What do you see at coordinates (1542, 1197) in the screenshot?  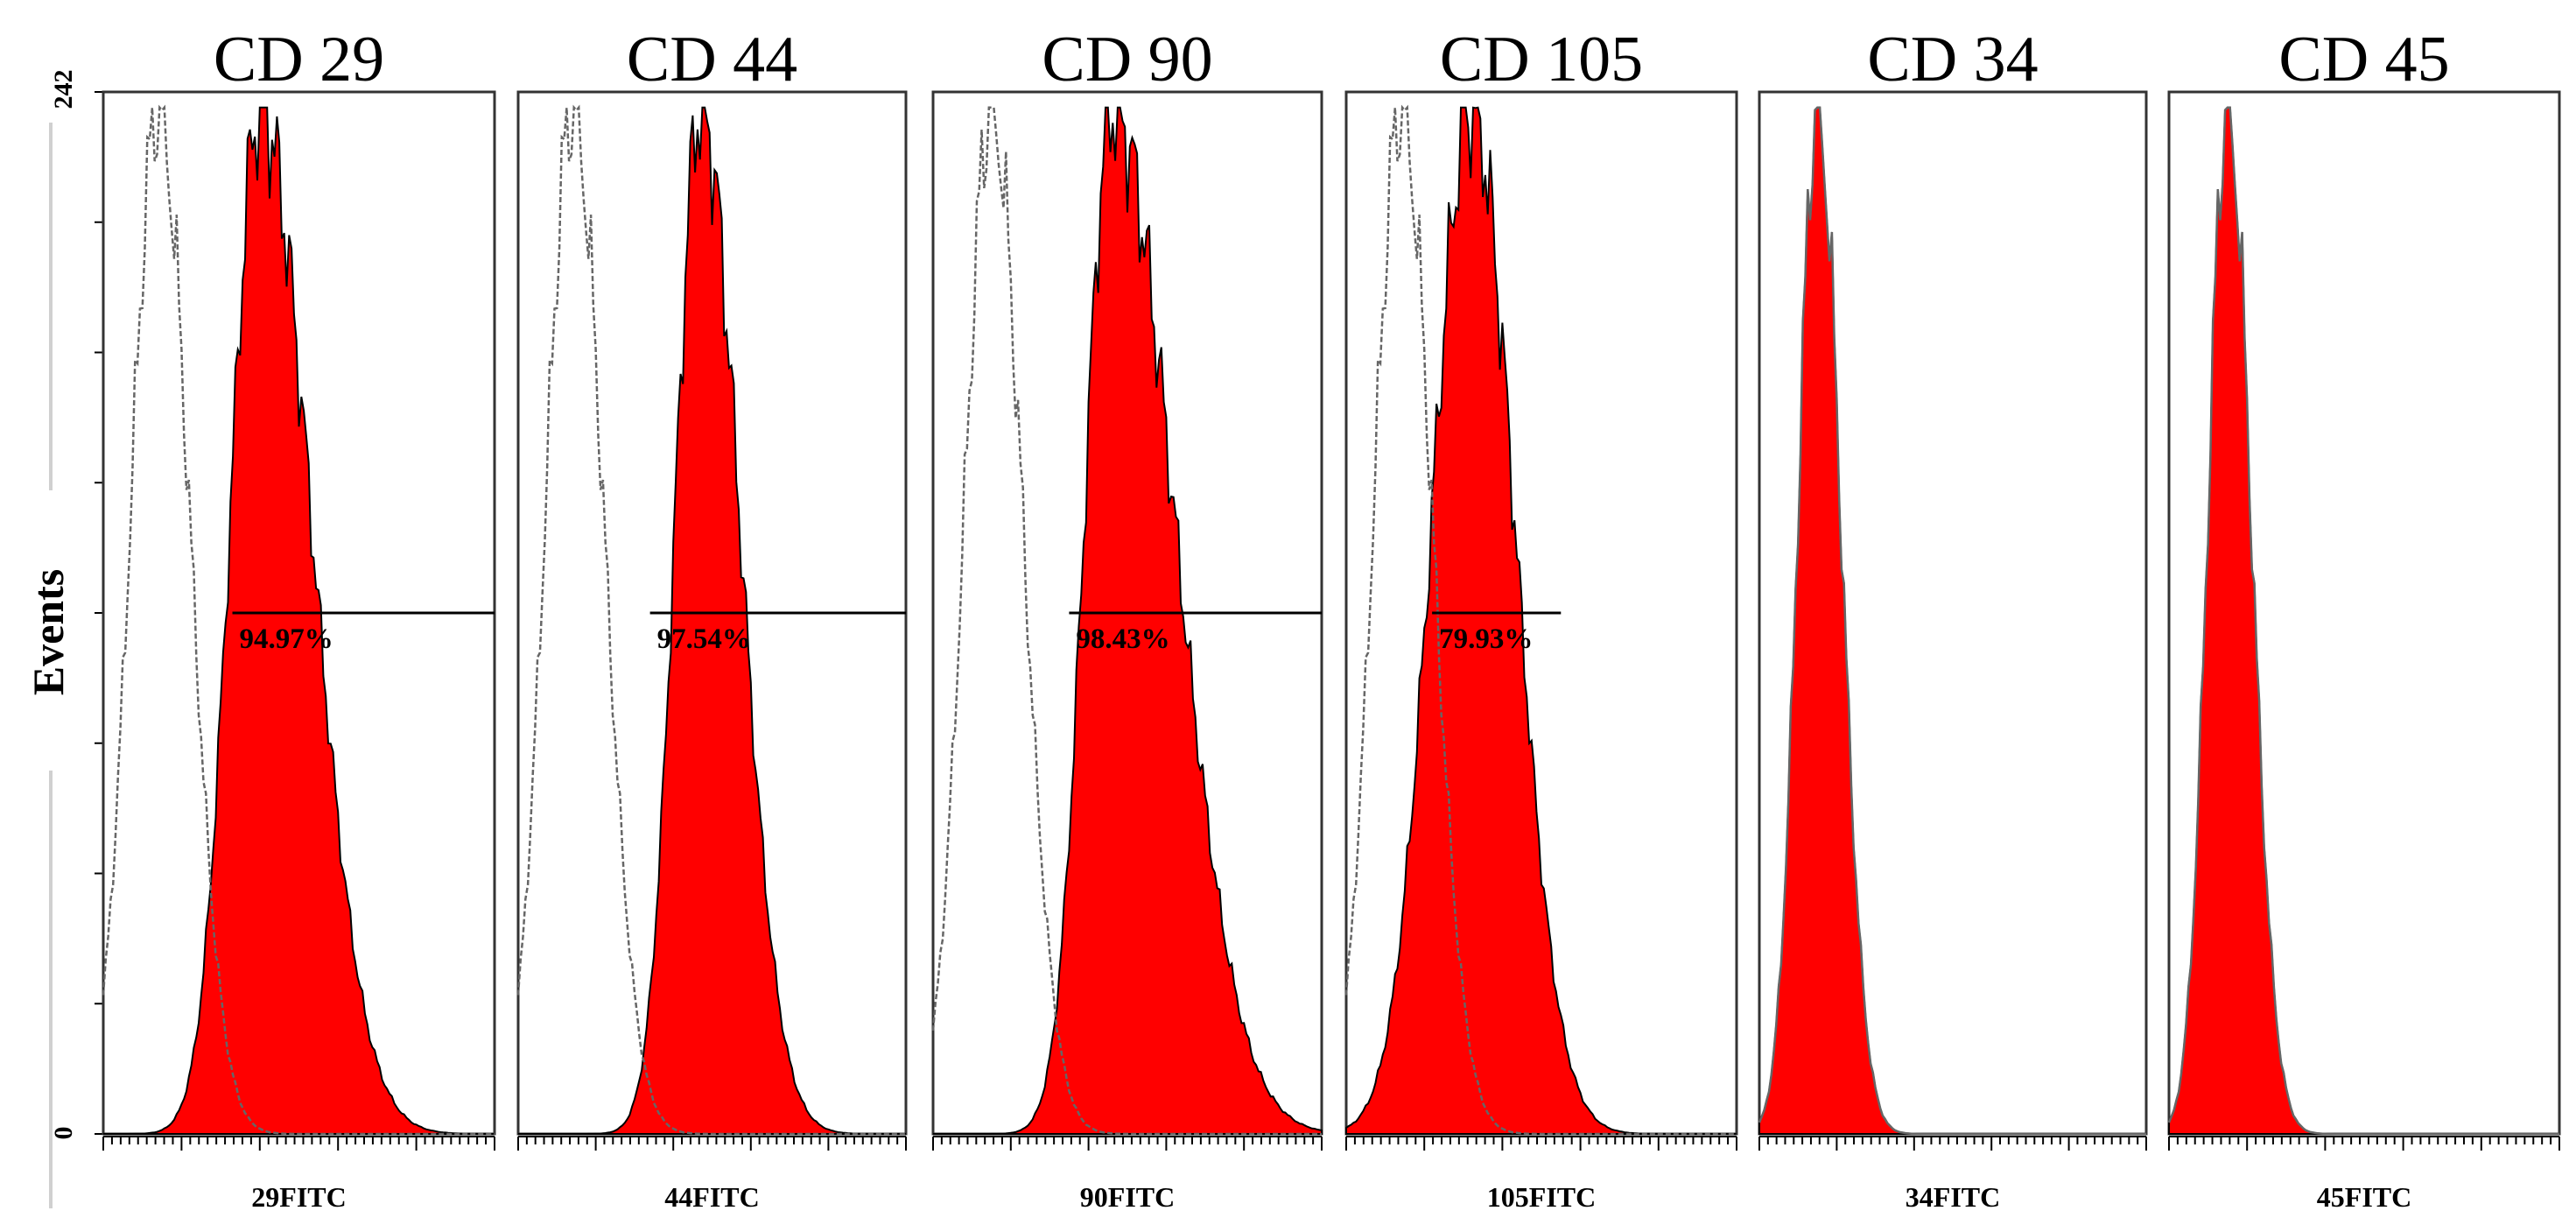 I see `x-axis-label: 105FITC` at bounding box center [1542, 1197].